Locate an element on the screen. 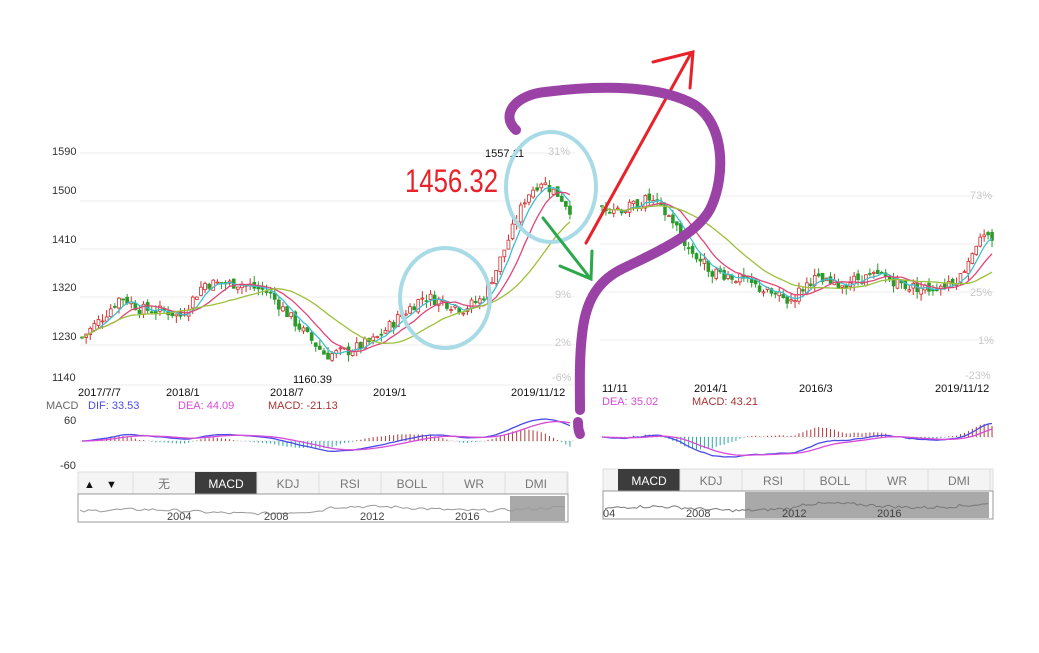 The image size is (1039, 653). nav-up-button: ▲ is located at coordinates (89, 485).